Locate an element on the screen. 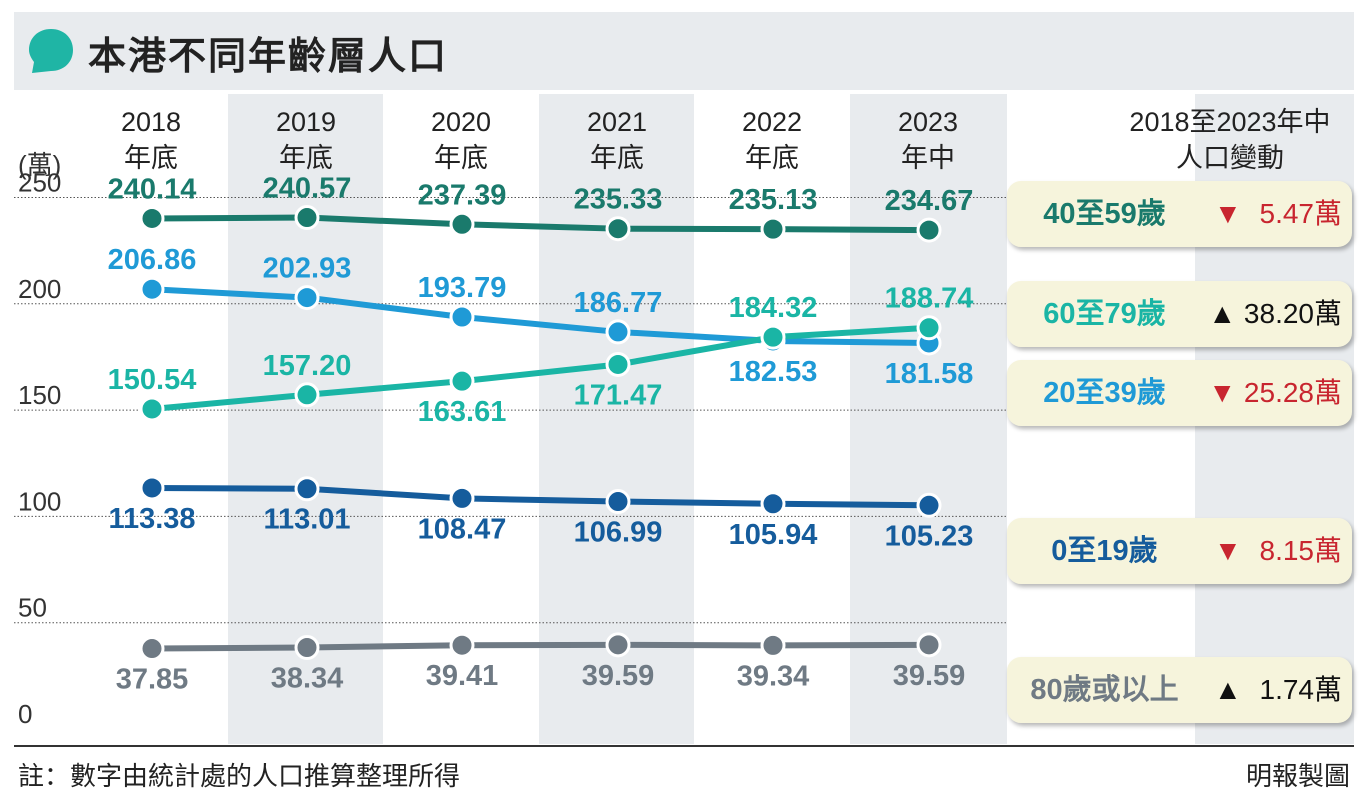 The width and height of the screenshot is (1370, 806). data-label: 235.13 is located at coordinates (773, 200).